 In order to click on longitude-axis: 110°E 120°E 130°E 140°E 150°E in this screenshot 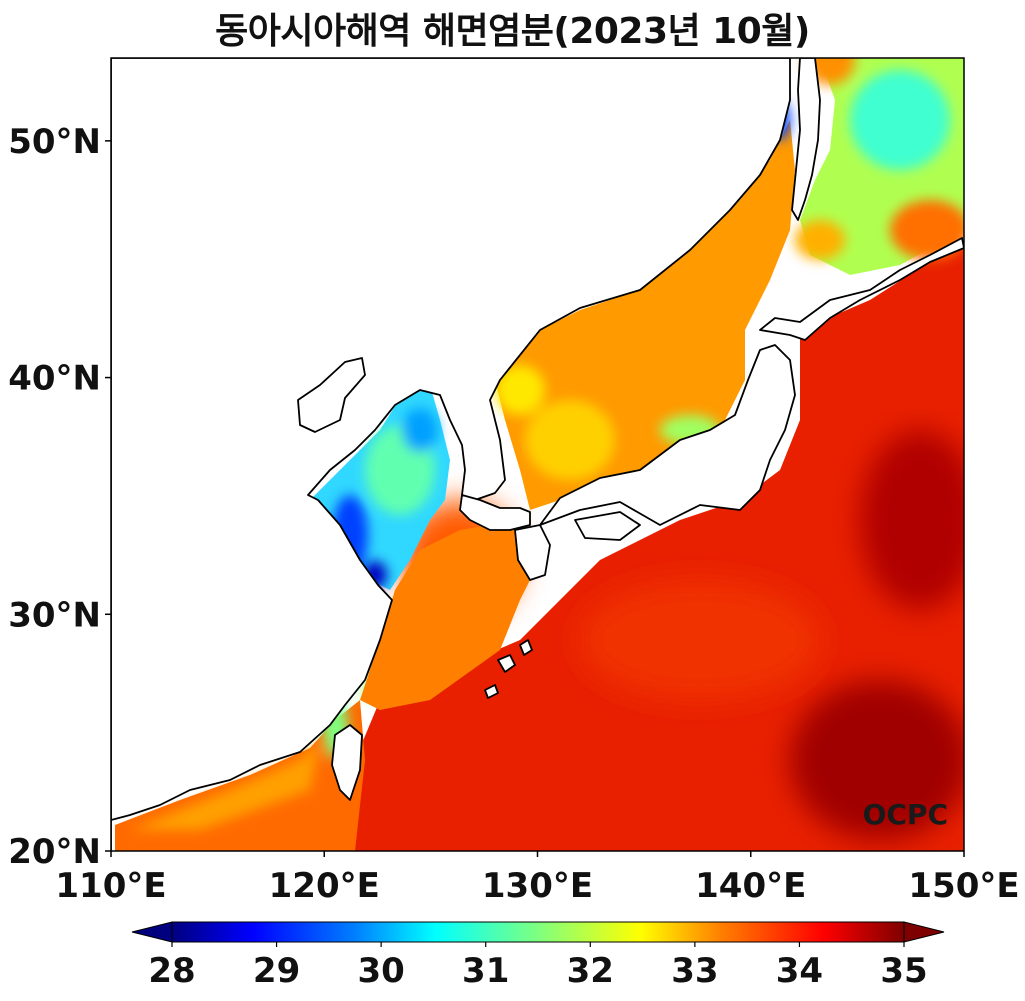, I will do `click(537, 878)`.